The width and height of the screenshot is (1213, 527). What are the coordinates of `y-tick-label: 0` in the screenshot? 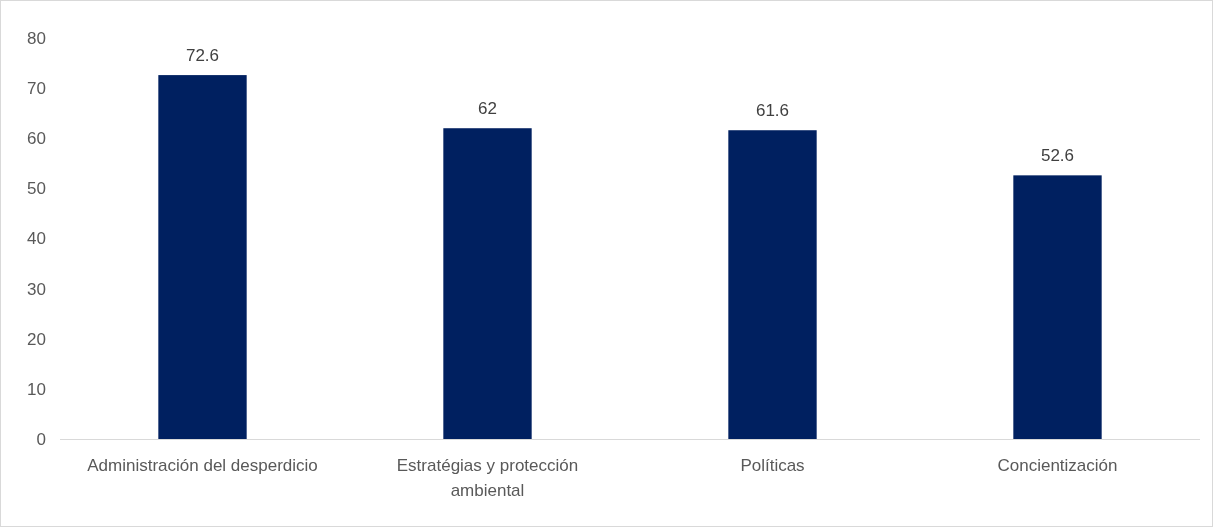 It's located at (41, 439).